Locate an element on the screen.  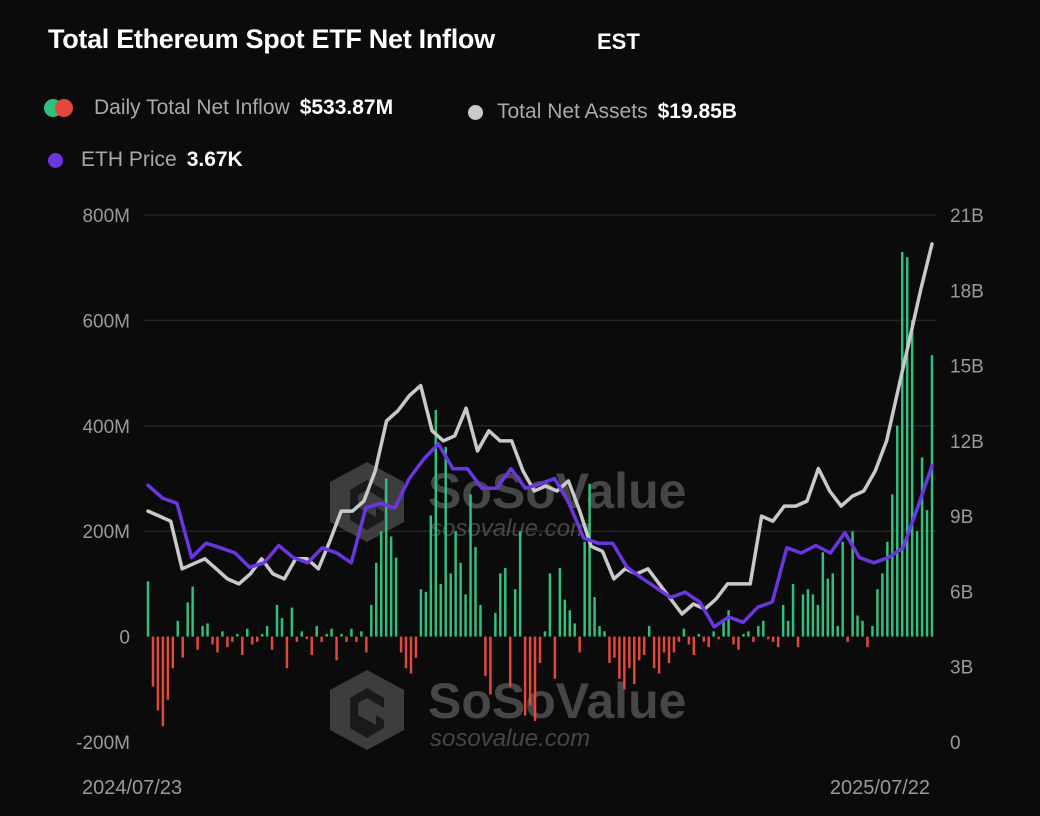
watermark-logo-icon is located at coordinates (367, 502).